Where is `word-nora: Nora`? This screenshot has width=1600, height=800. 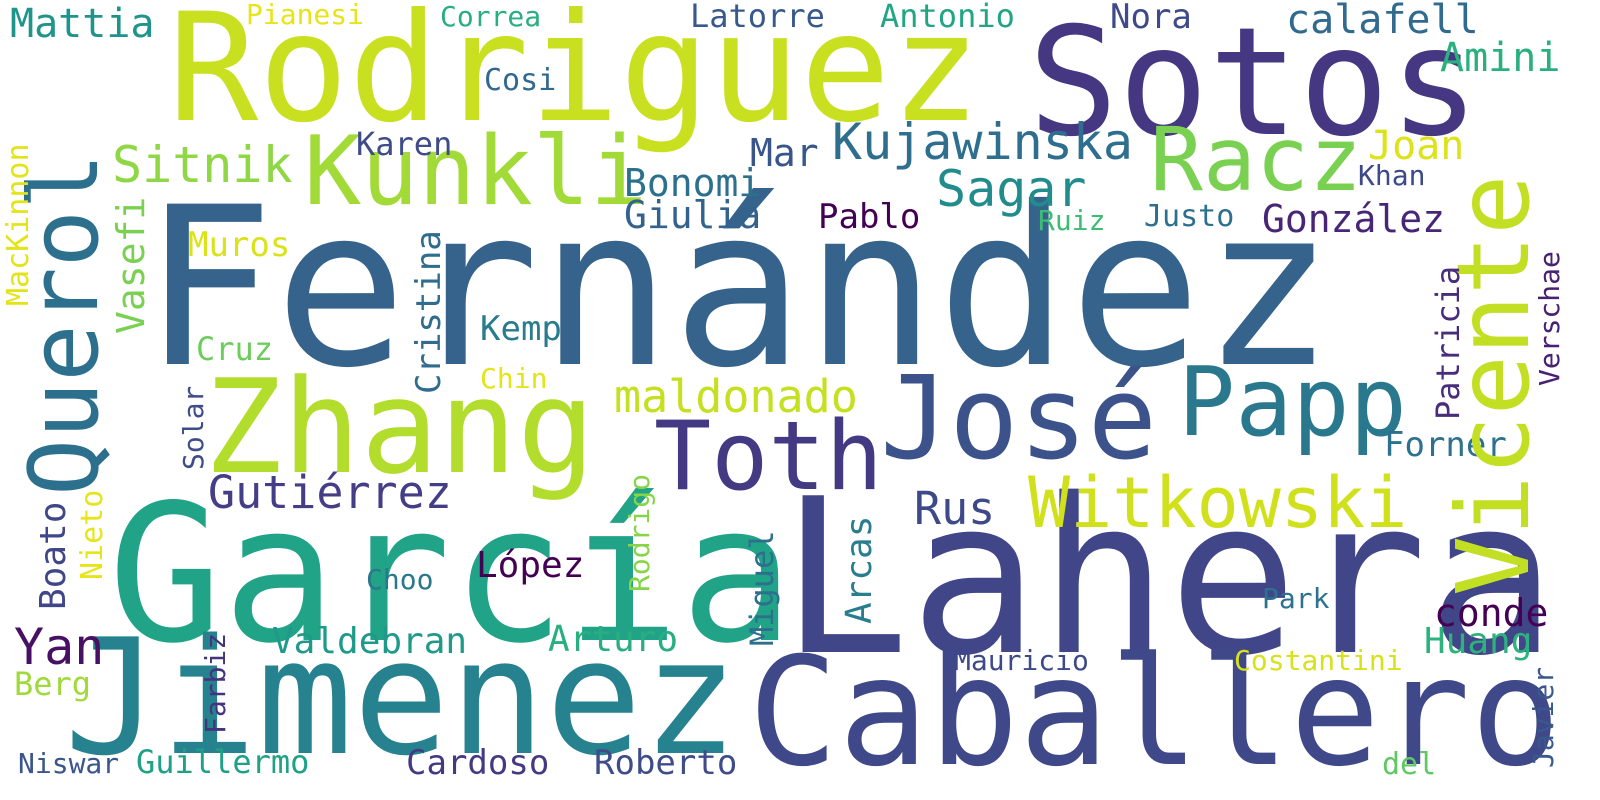 word-nora: Nora is located at coordinates (1151, 18).